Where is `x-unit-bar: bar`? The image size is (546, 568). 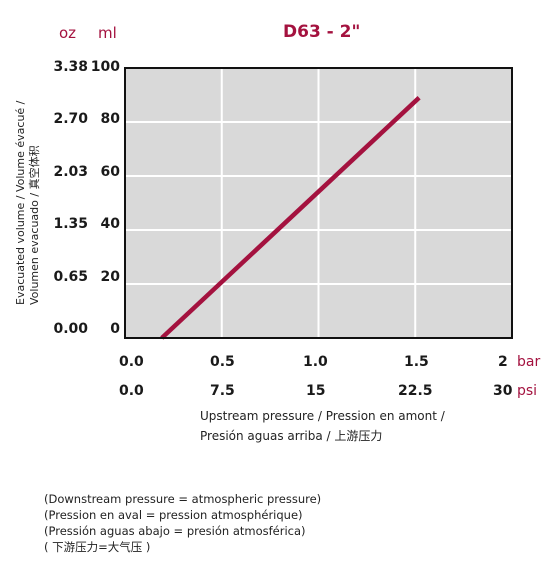 x-unit-bar: bar is located at coordinates (529, 362).